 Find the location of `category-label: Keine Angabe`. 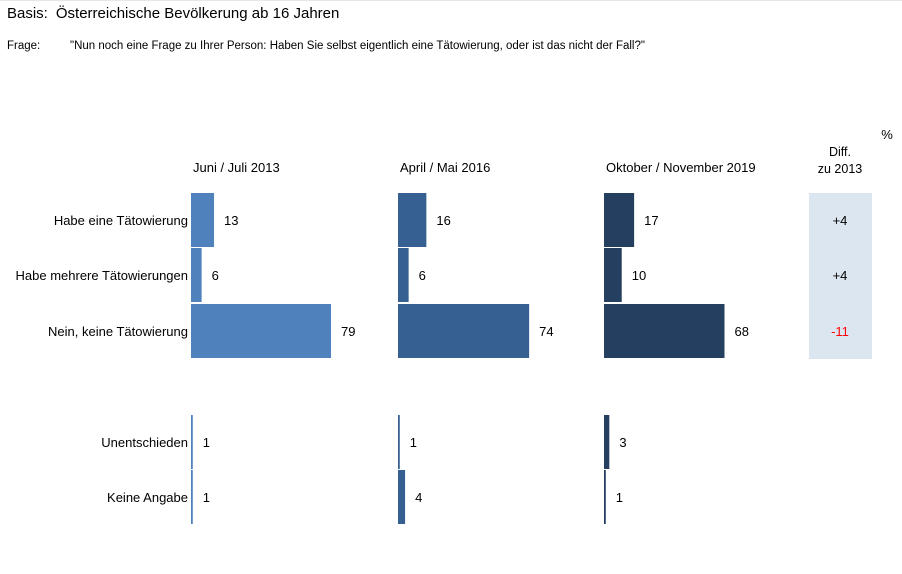

category-label: Keine Angabe is located at coordinates (147, 497).